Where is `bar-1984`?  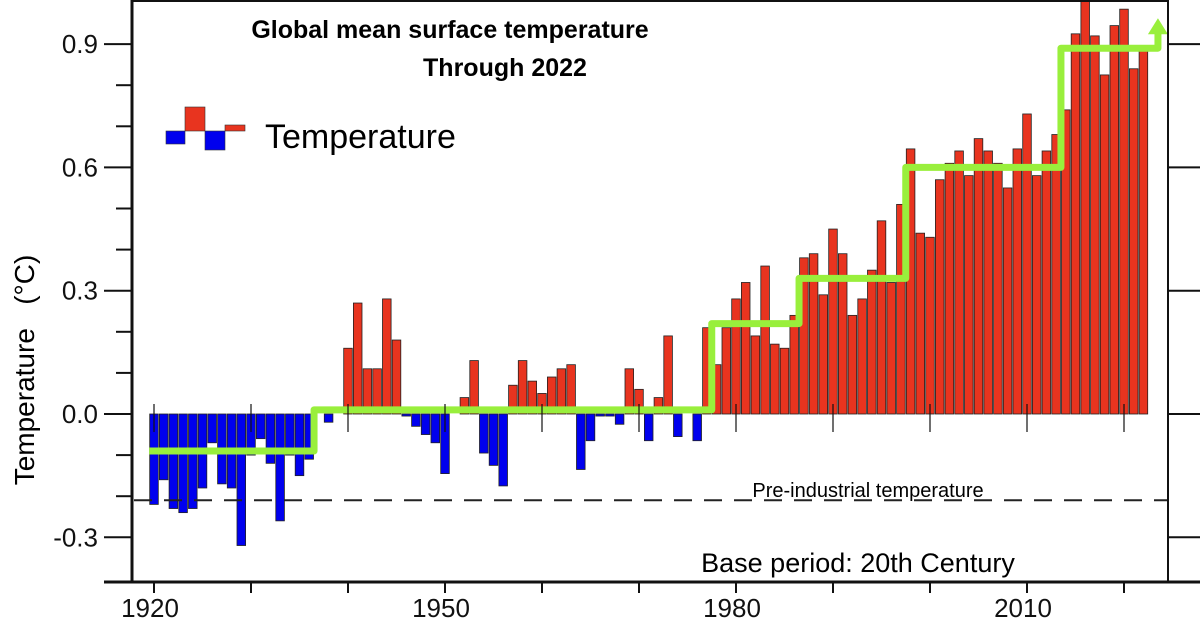
bar-1984 is located at coordinates (775, 379).